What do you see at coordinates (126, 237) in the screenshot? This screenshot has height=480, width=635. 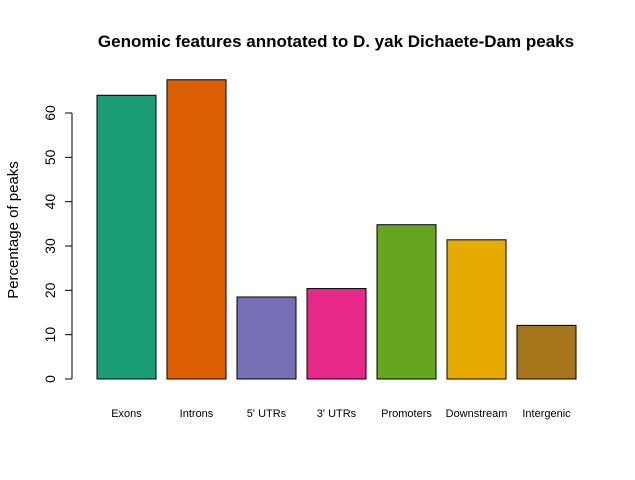 I see `bar-exons` at bounding box center [126, 237].